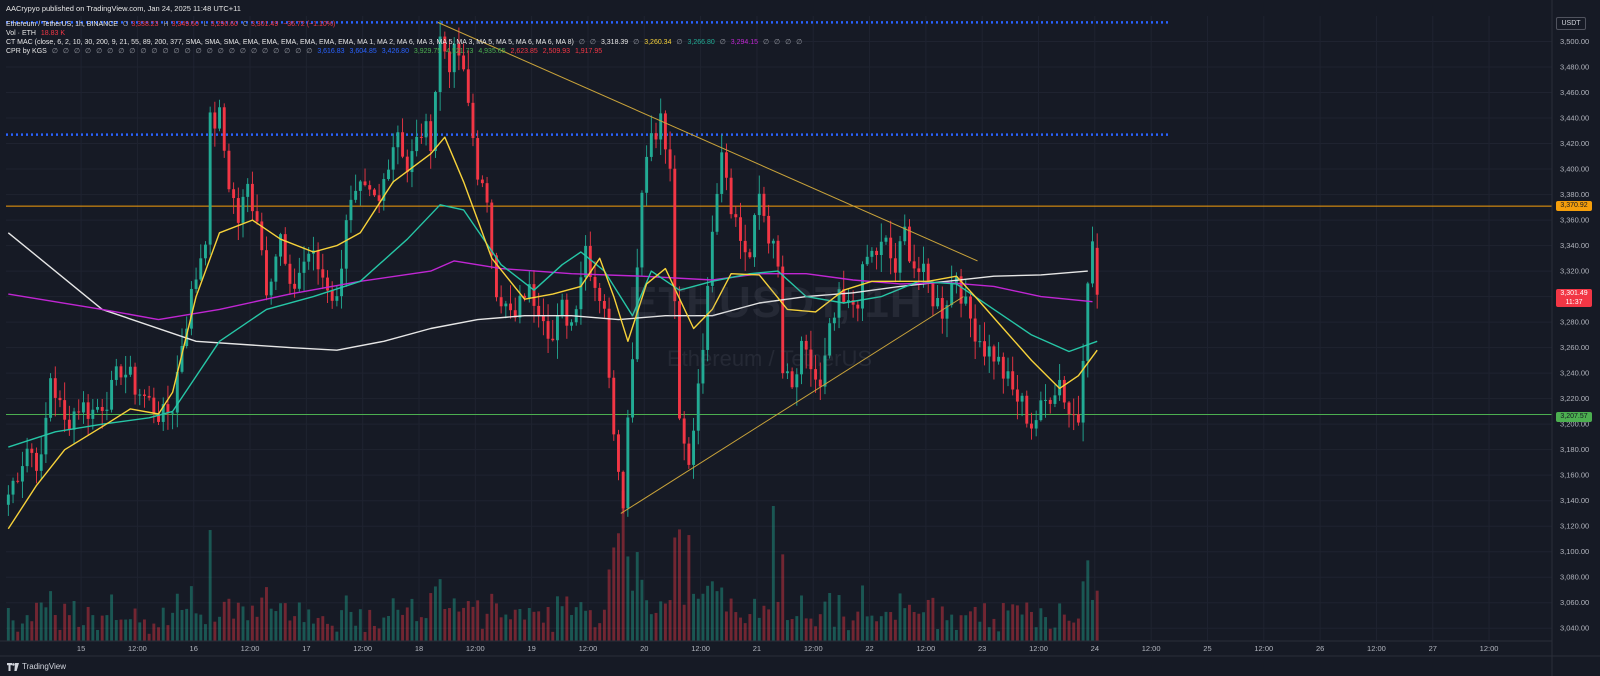  What do you see at coordinates (53, 33) in the screenshot?
I see `volume-value: 18.83 K` at bounding box center [53, 33].